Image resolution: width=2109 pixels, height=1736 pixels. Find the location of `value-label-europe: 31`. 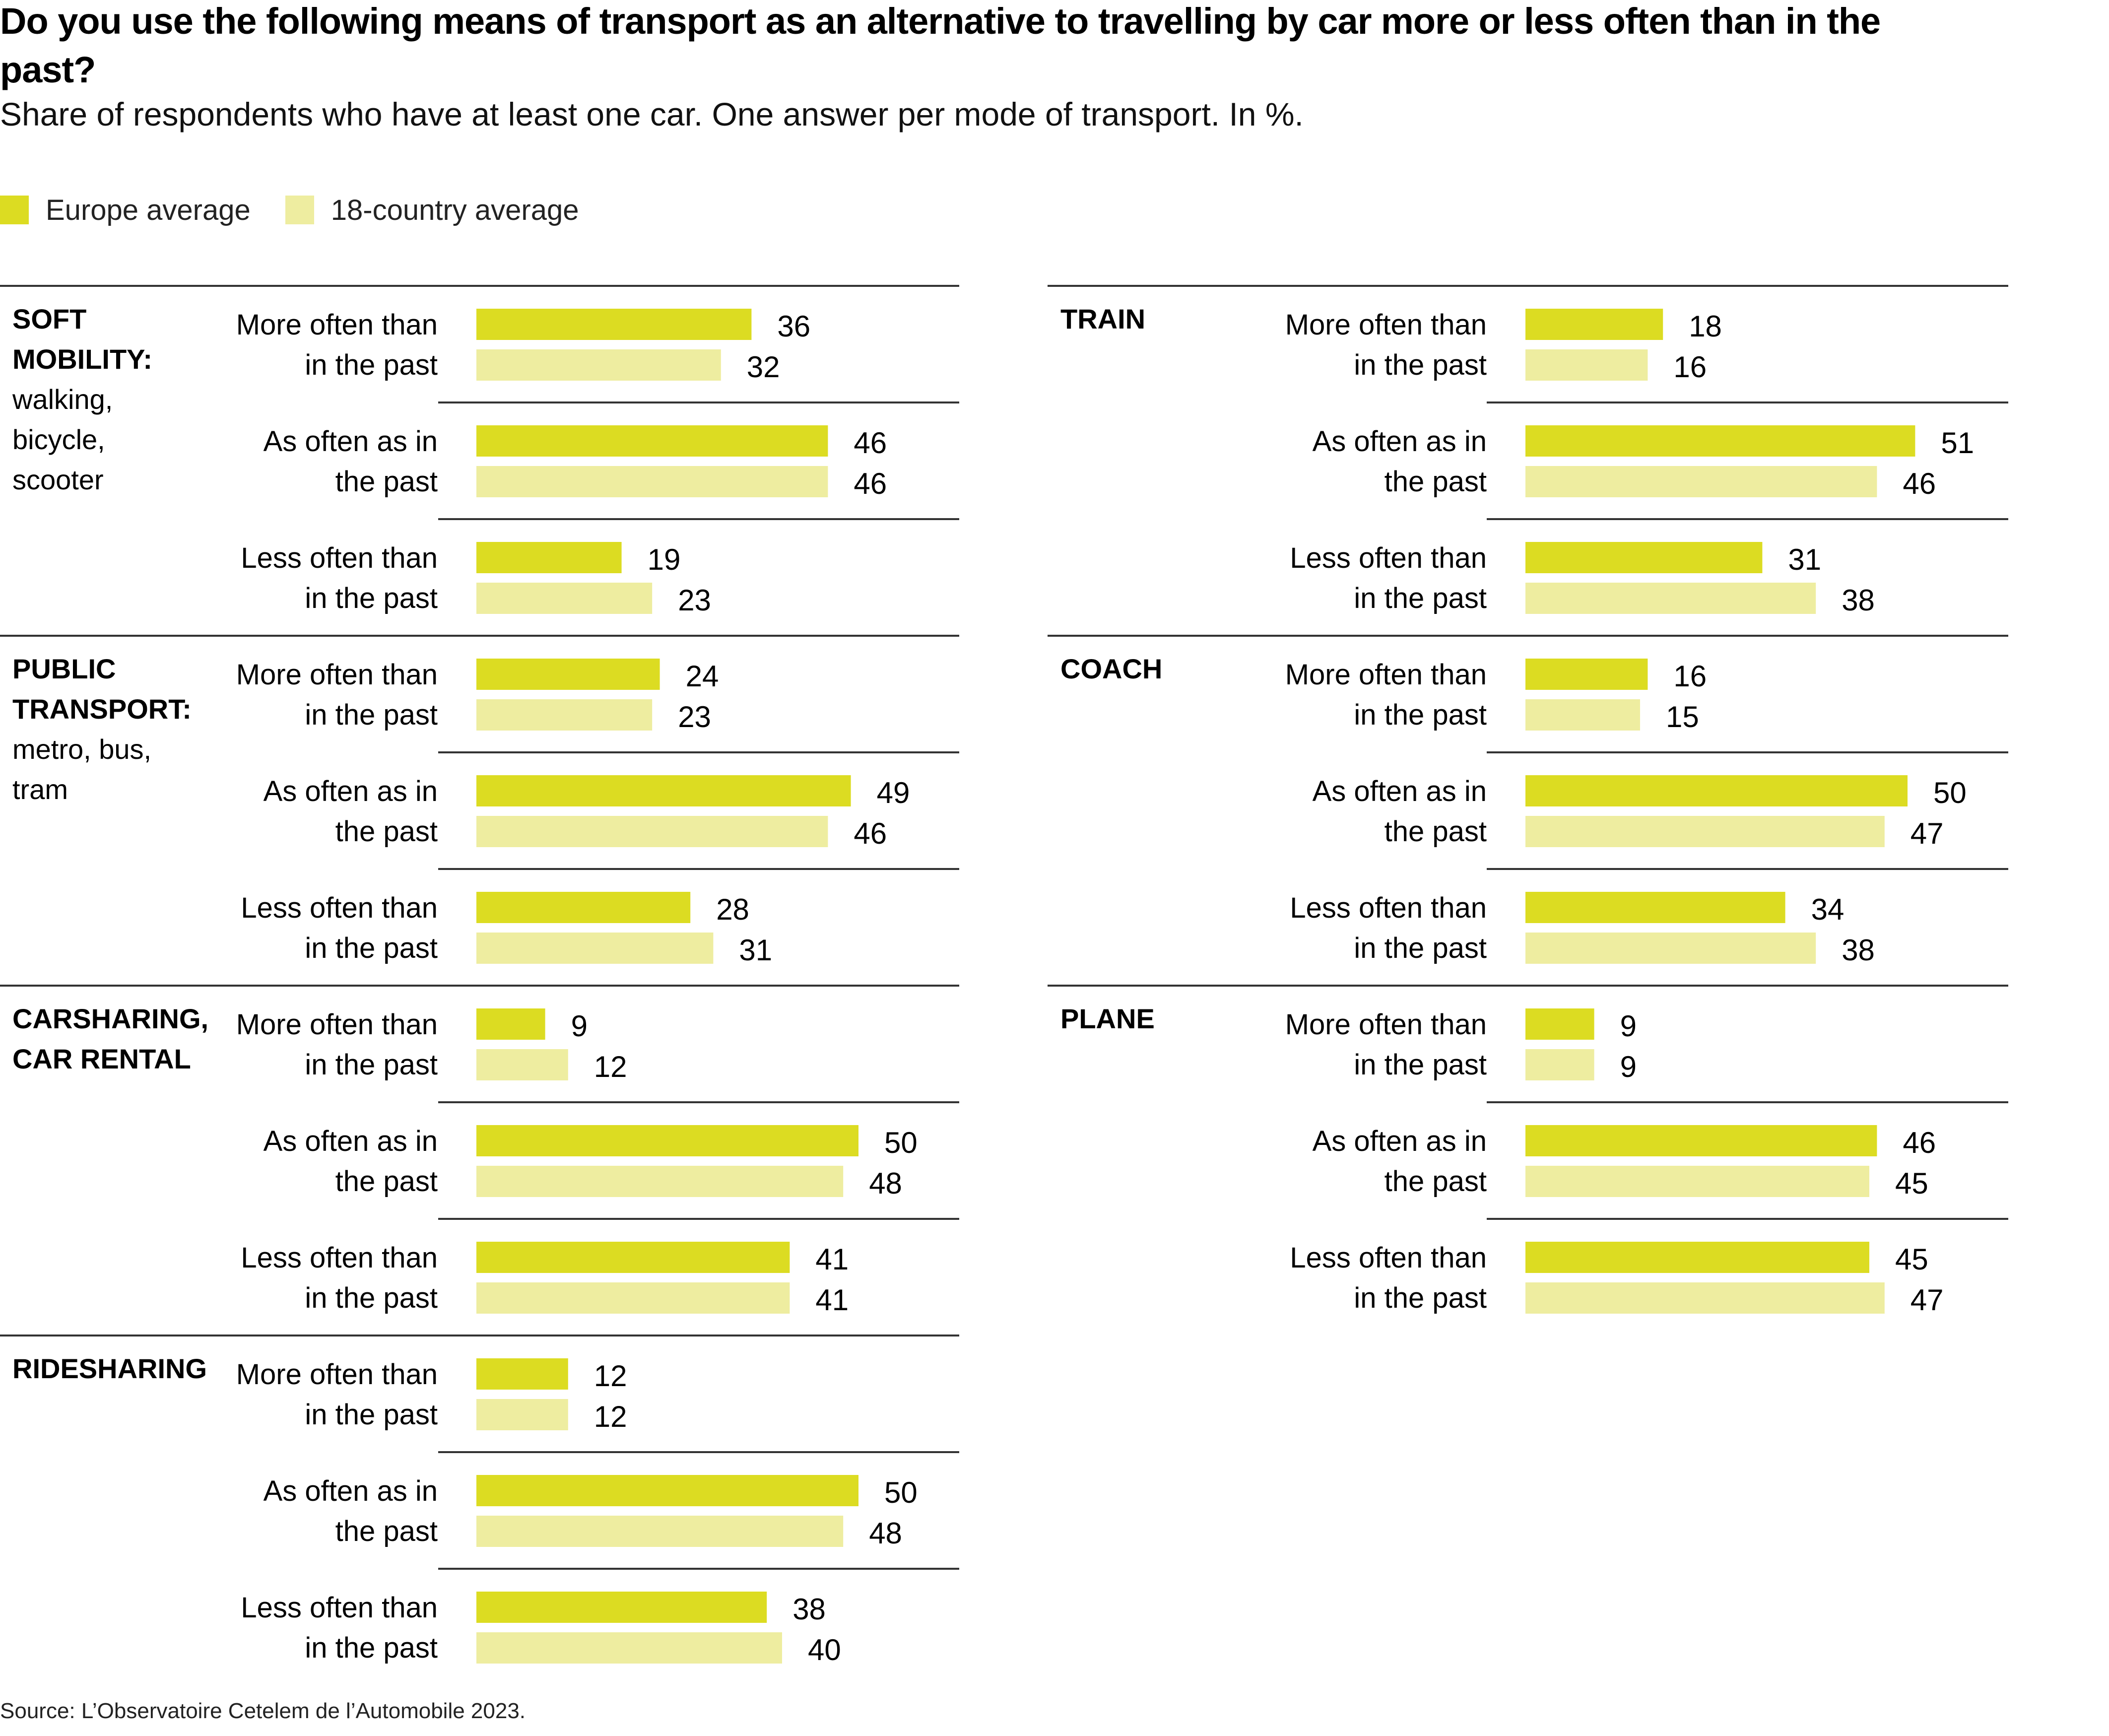

value-label-europe: 31 is located at coordinates (1804, 559).